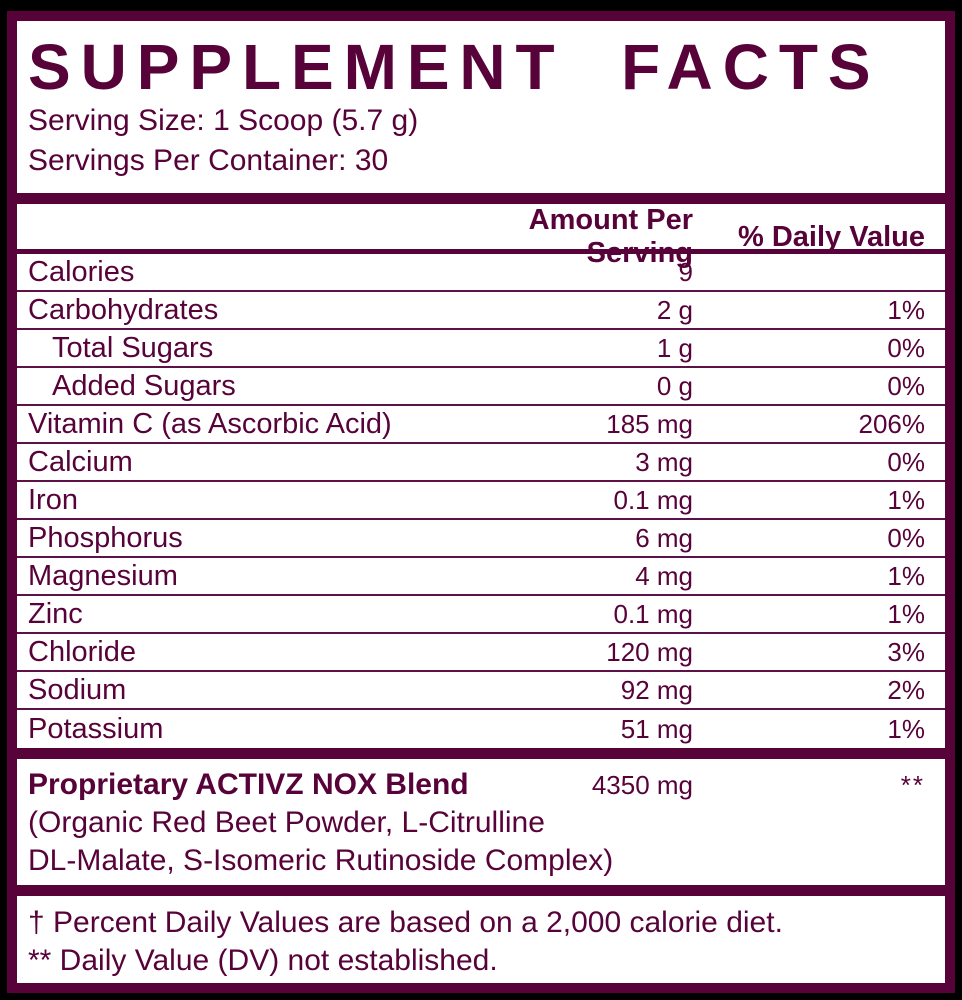 The height and width of the screenshot is (1000, 962). I want to click on nutrient-amount: 6 mg, so click(664, 537).